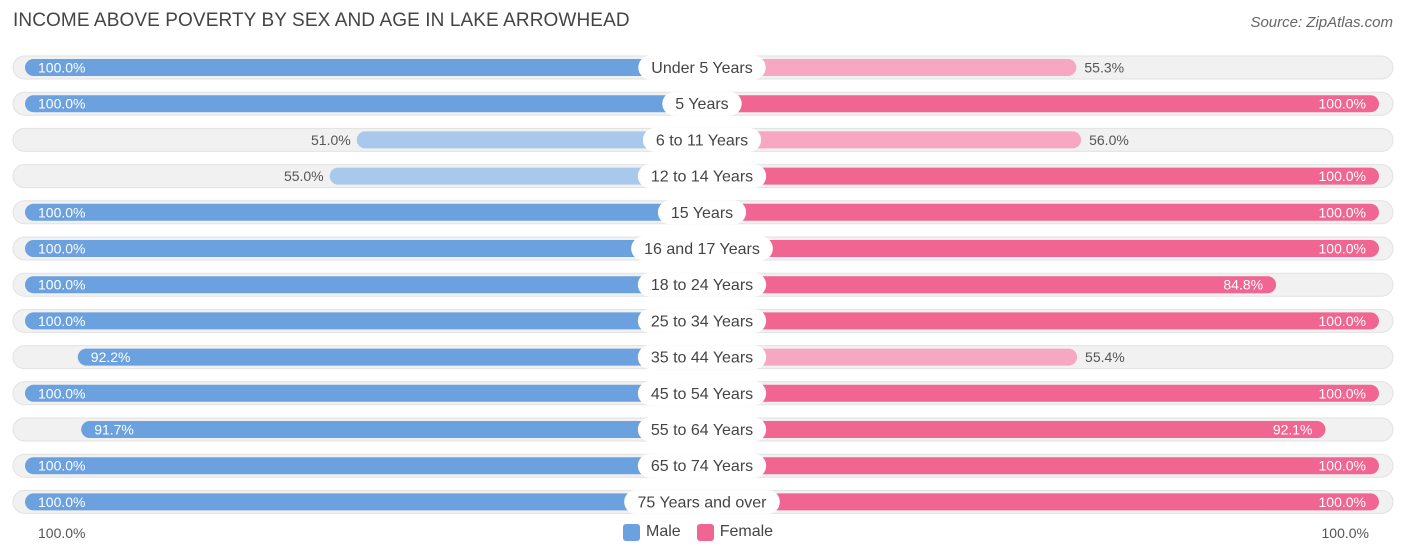  Describe the element at coordinates (304, 176) in the screenshot. I see `male-value-label: 55.0%` at that location.